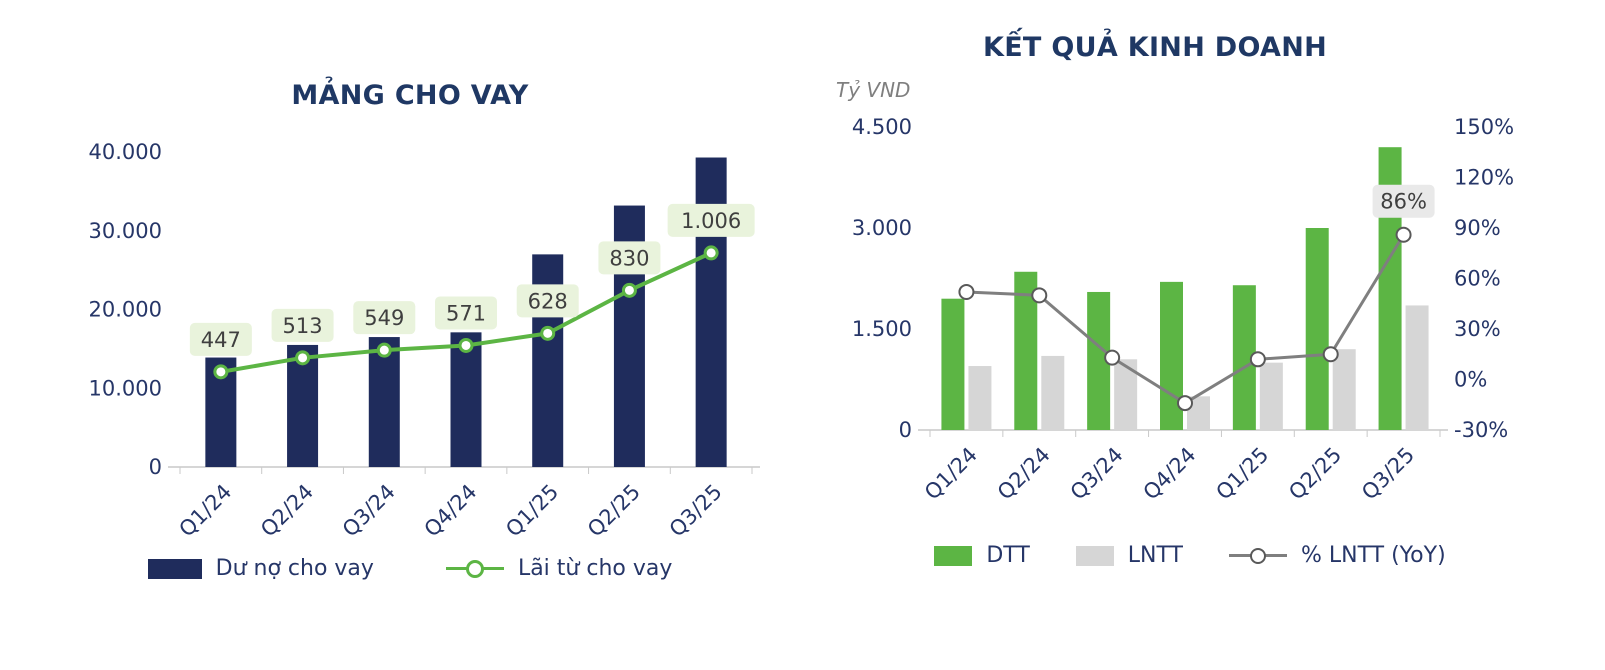 This screenshot has width=1605, height=670. I want to click on data-label: 1.006, so click(711, 221).